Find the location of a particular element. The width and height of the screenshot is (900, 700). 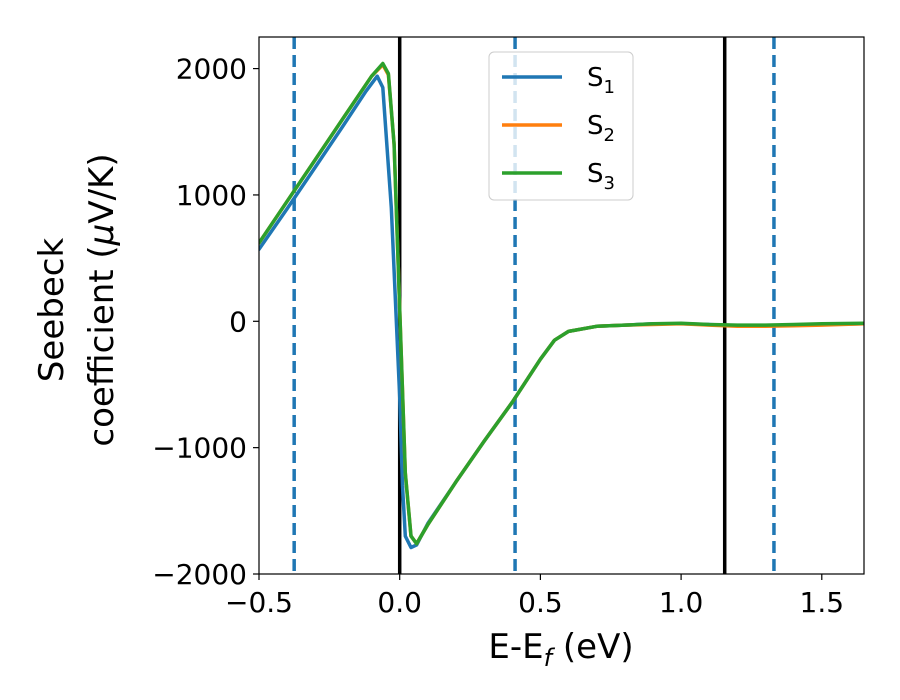

x-tick-label: 0.0 is located at coordinates (399, 602).